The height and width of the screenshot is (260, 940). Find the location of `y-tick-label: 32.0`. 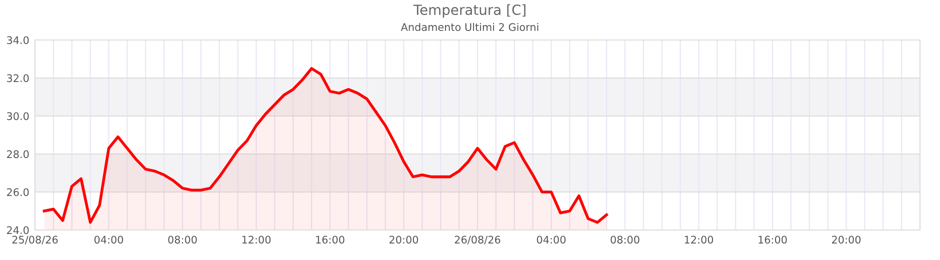

y-tick-label: 32.0 is located at coordinates (18, 78).